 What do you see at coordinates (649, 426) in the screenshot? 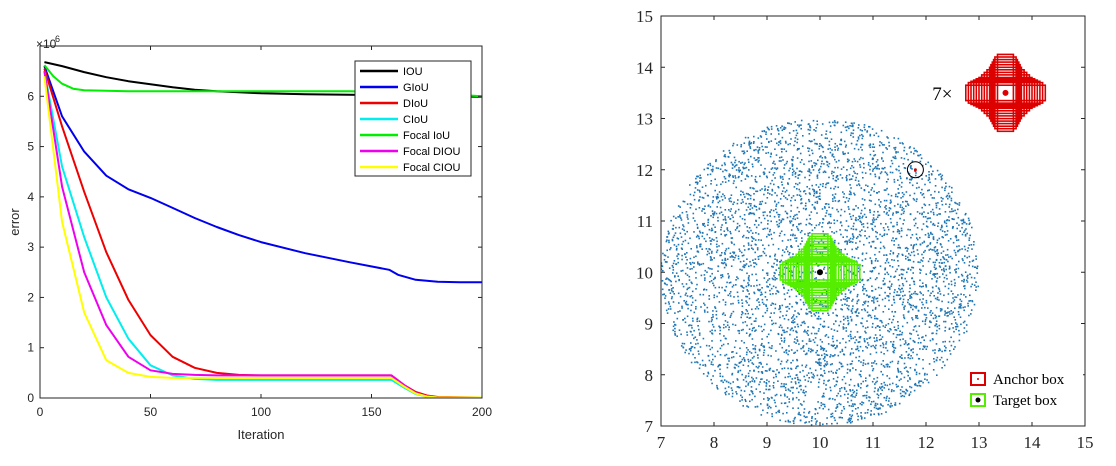
I see `y-tick-label: 7` at bounding box center [649, 426].